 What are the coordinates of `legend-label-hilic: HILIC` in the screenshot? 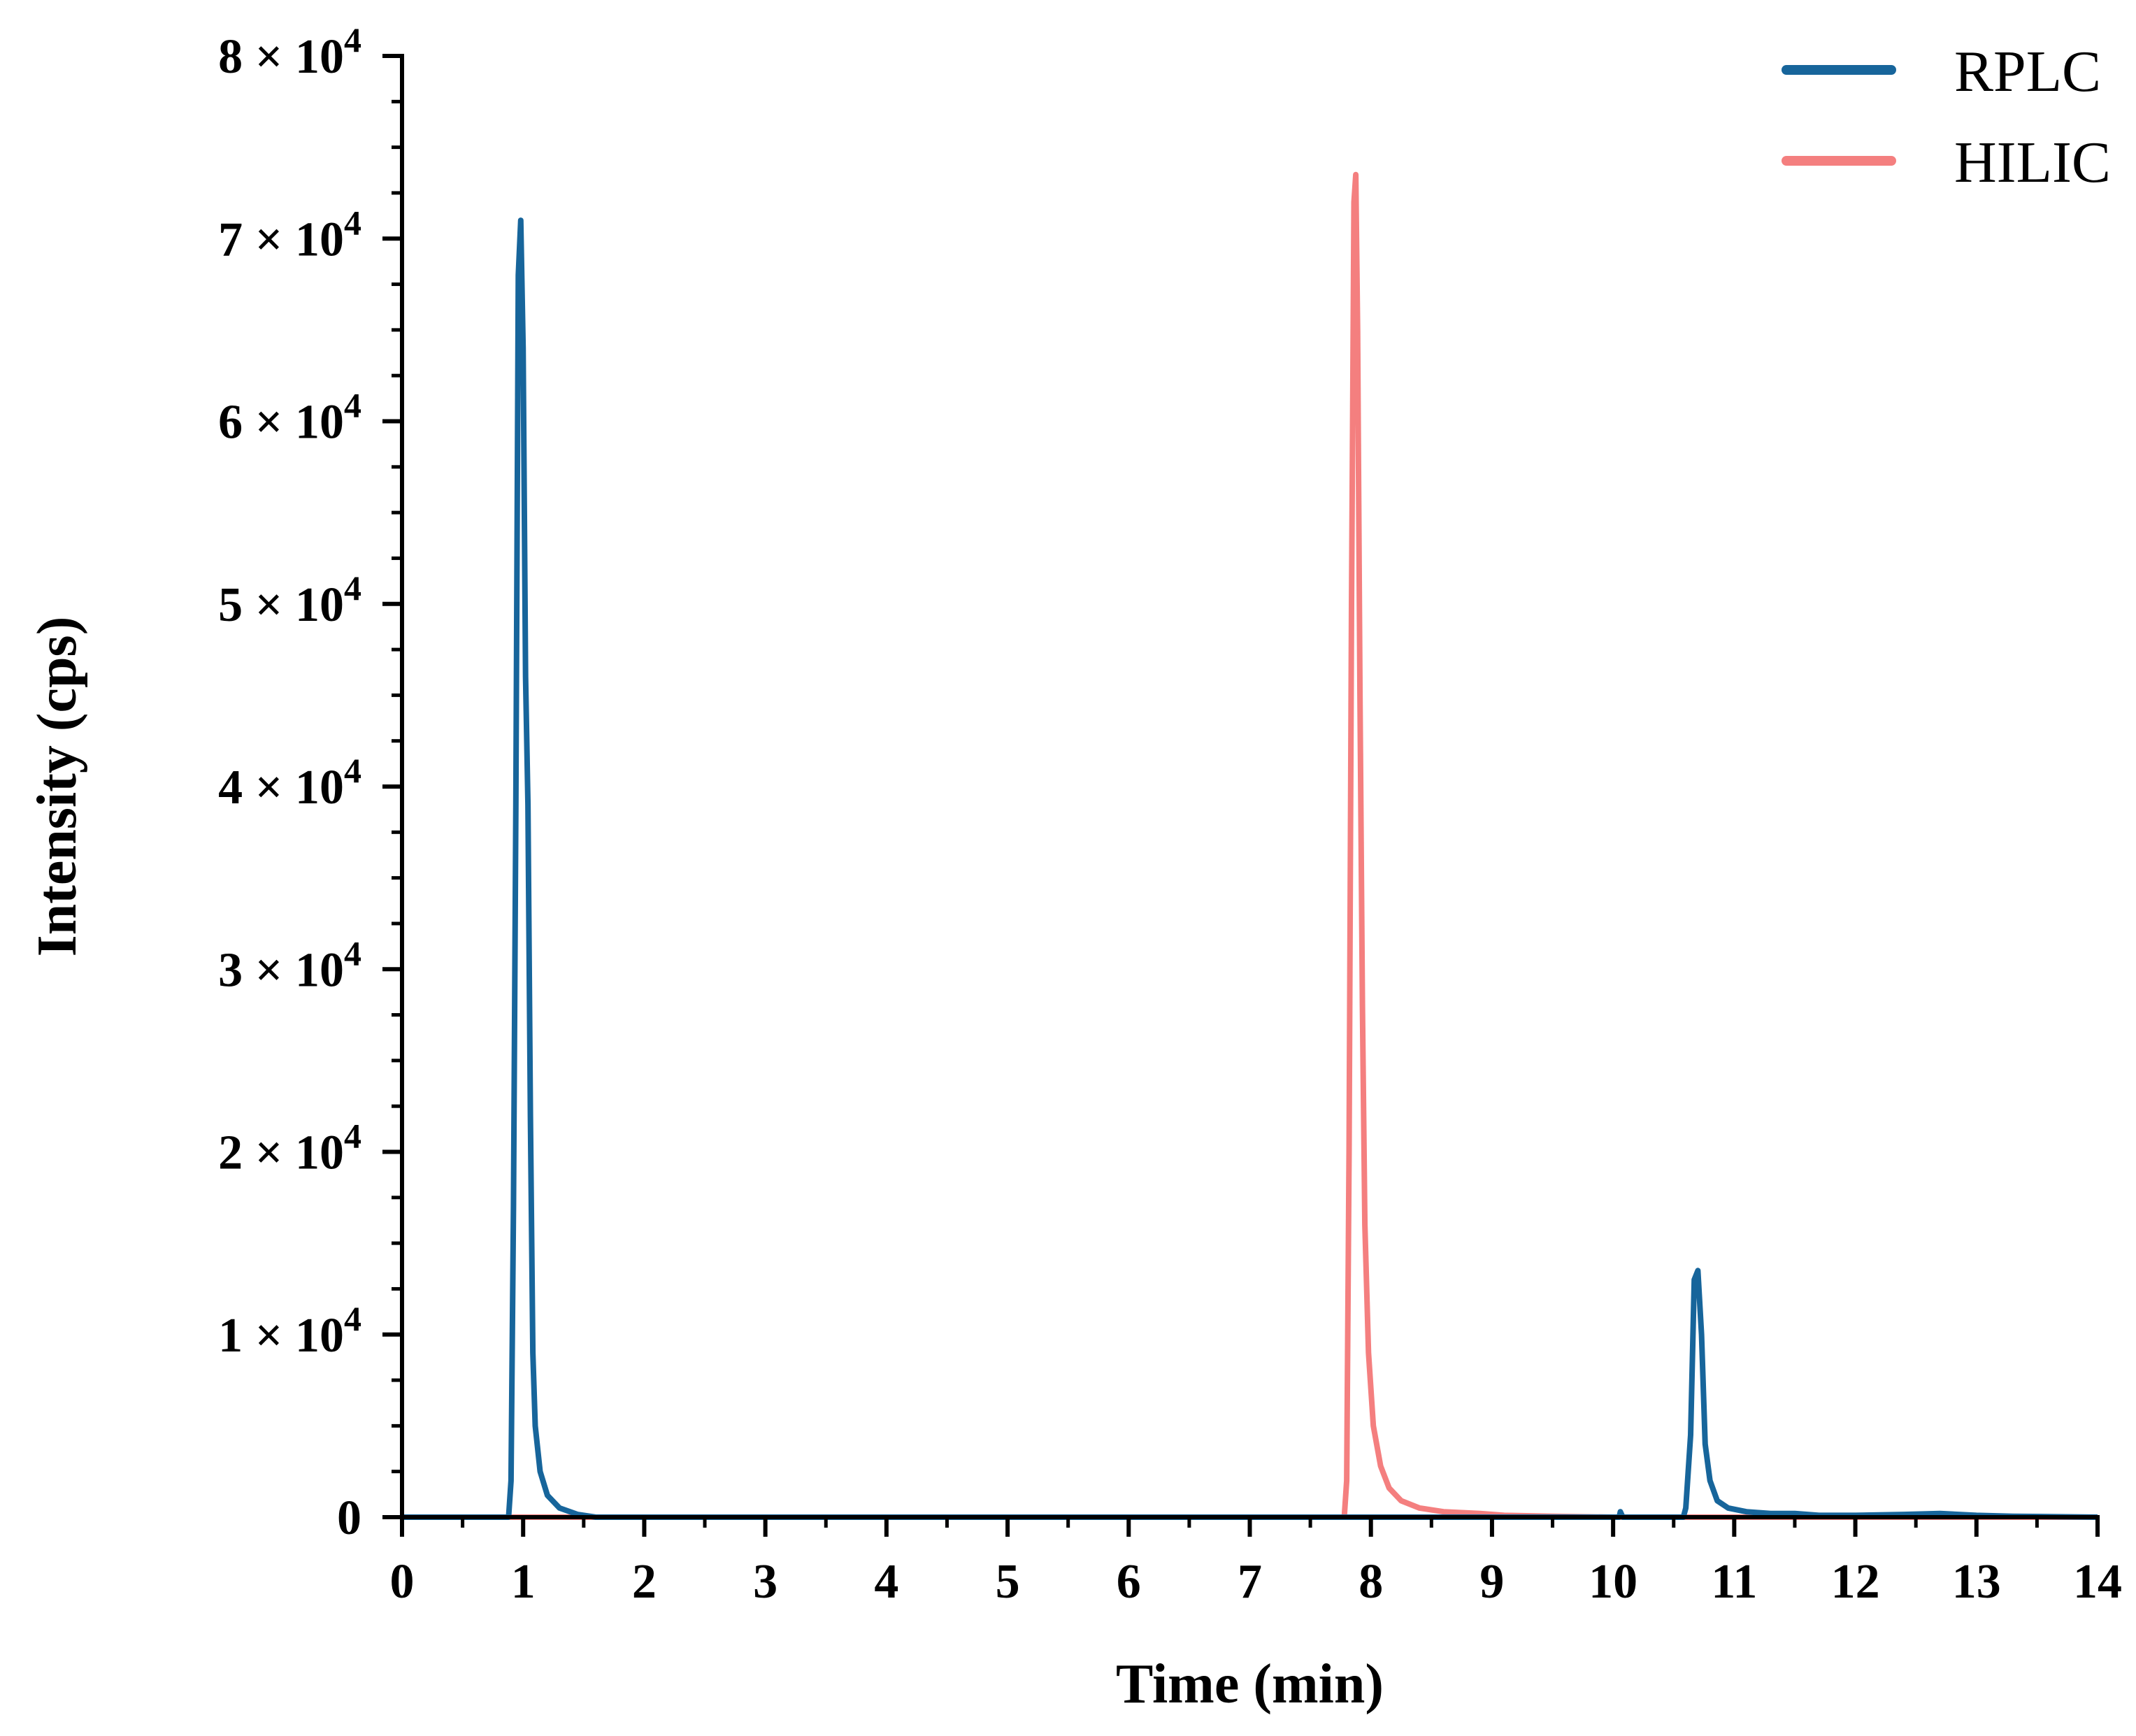 It's located at (2032, 162).